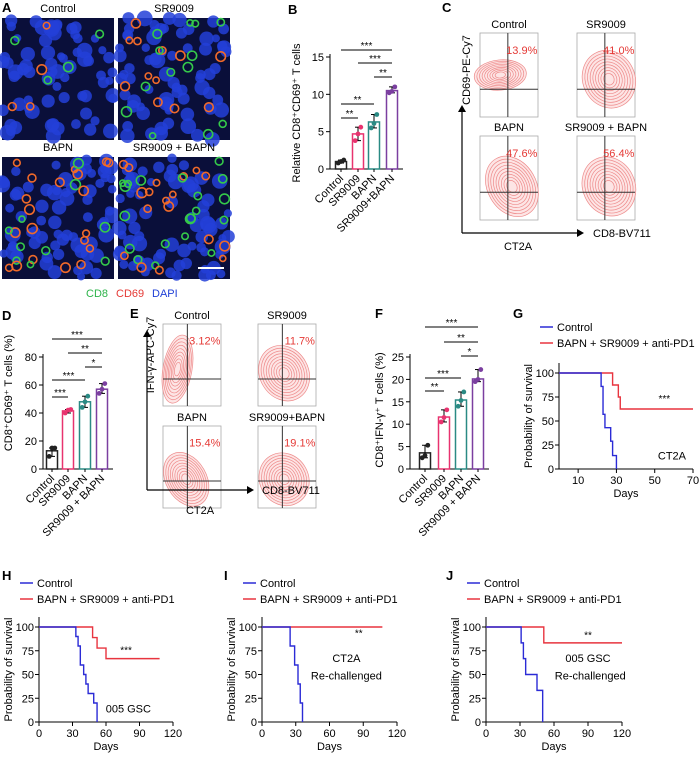 Image resolution: width=700 pixels, height=758 pixels. I want to click on flow-plot-title: SR9009, so click(287, 316).